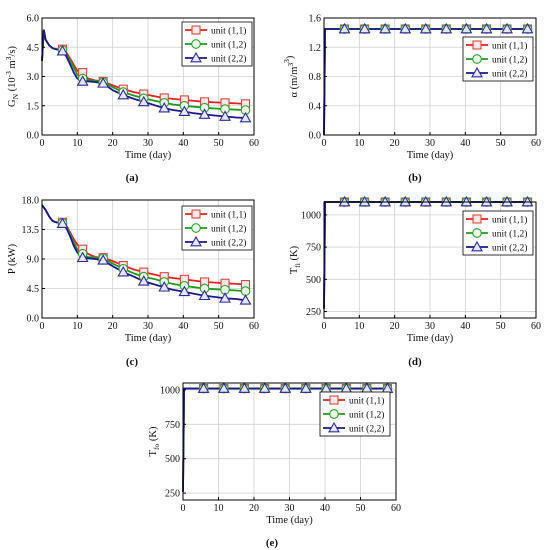  I want to click on y-tick-label: 1.6, so click(315, 19).